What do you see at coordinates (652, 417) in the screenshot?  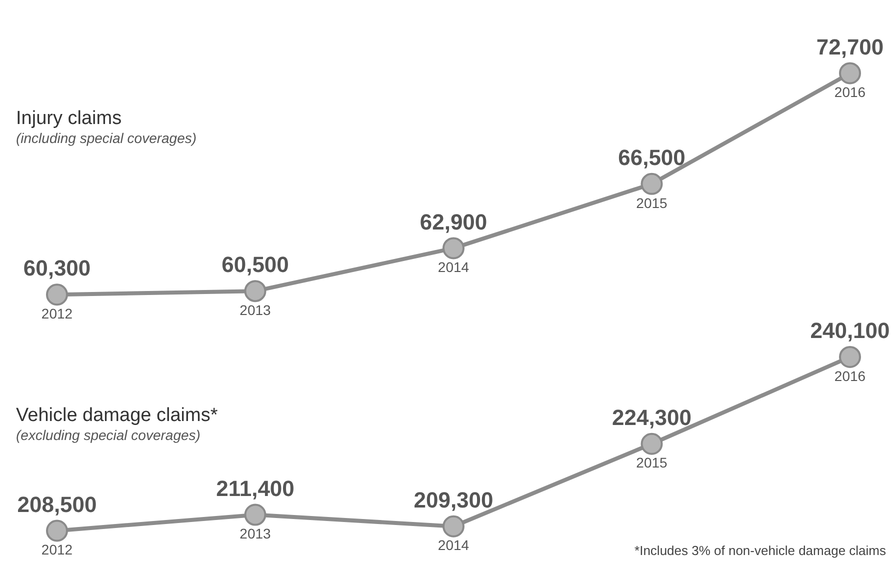 I see `data-label: 224,300` at bounding box center [652, 417].